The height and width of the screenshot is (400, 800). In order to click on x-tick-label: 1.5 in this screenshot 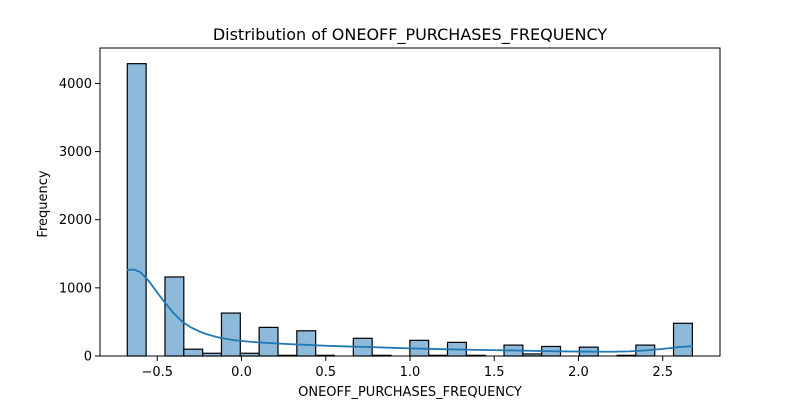, I will do `click(494, 372)`.